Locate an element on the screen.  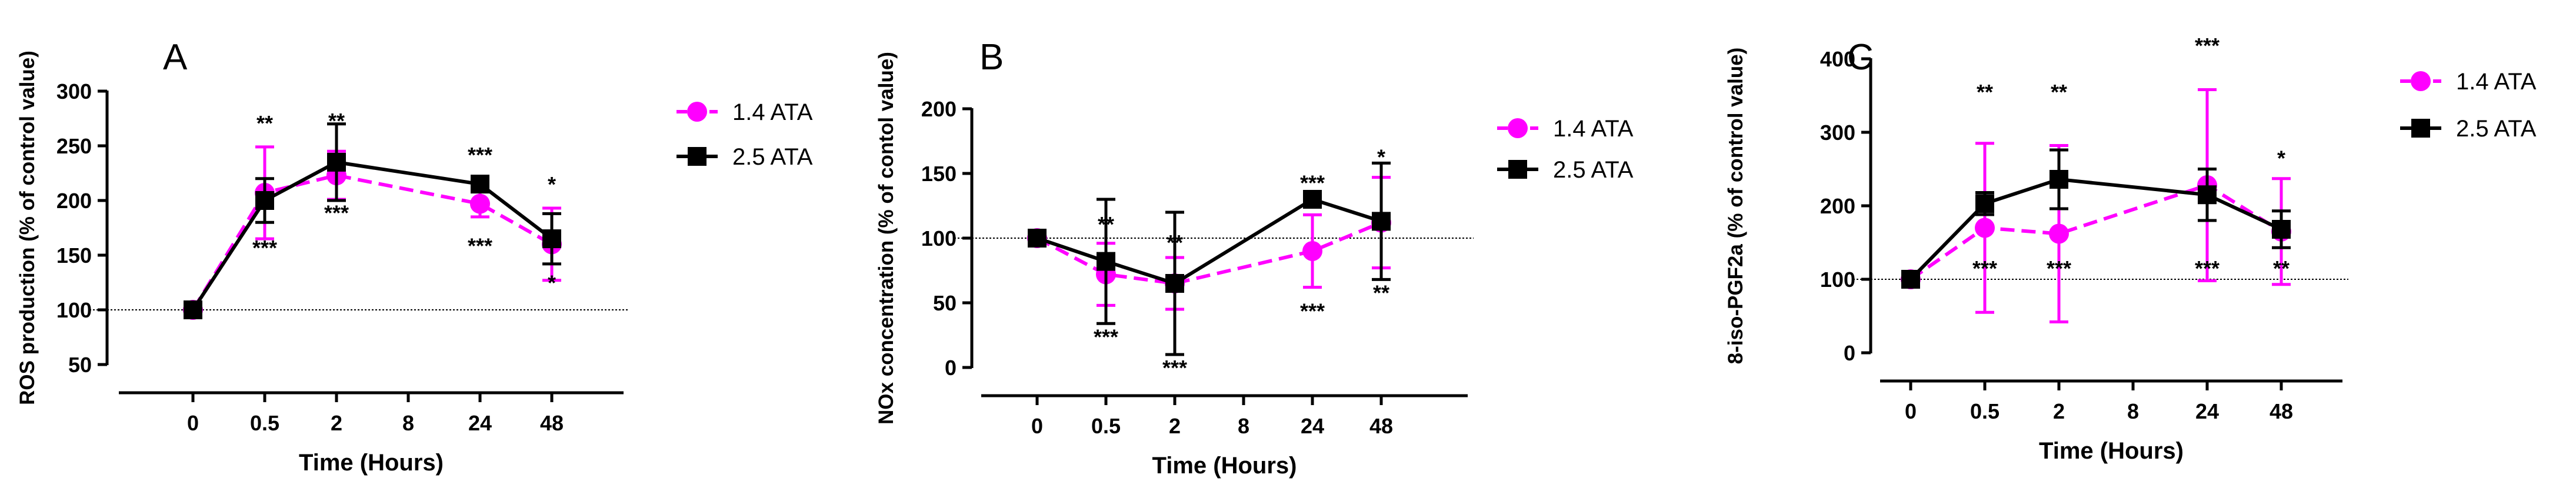
y-tick-label: 300 is located at coordinates (1838, 133).